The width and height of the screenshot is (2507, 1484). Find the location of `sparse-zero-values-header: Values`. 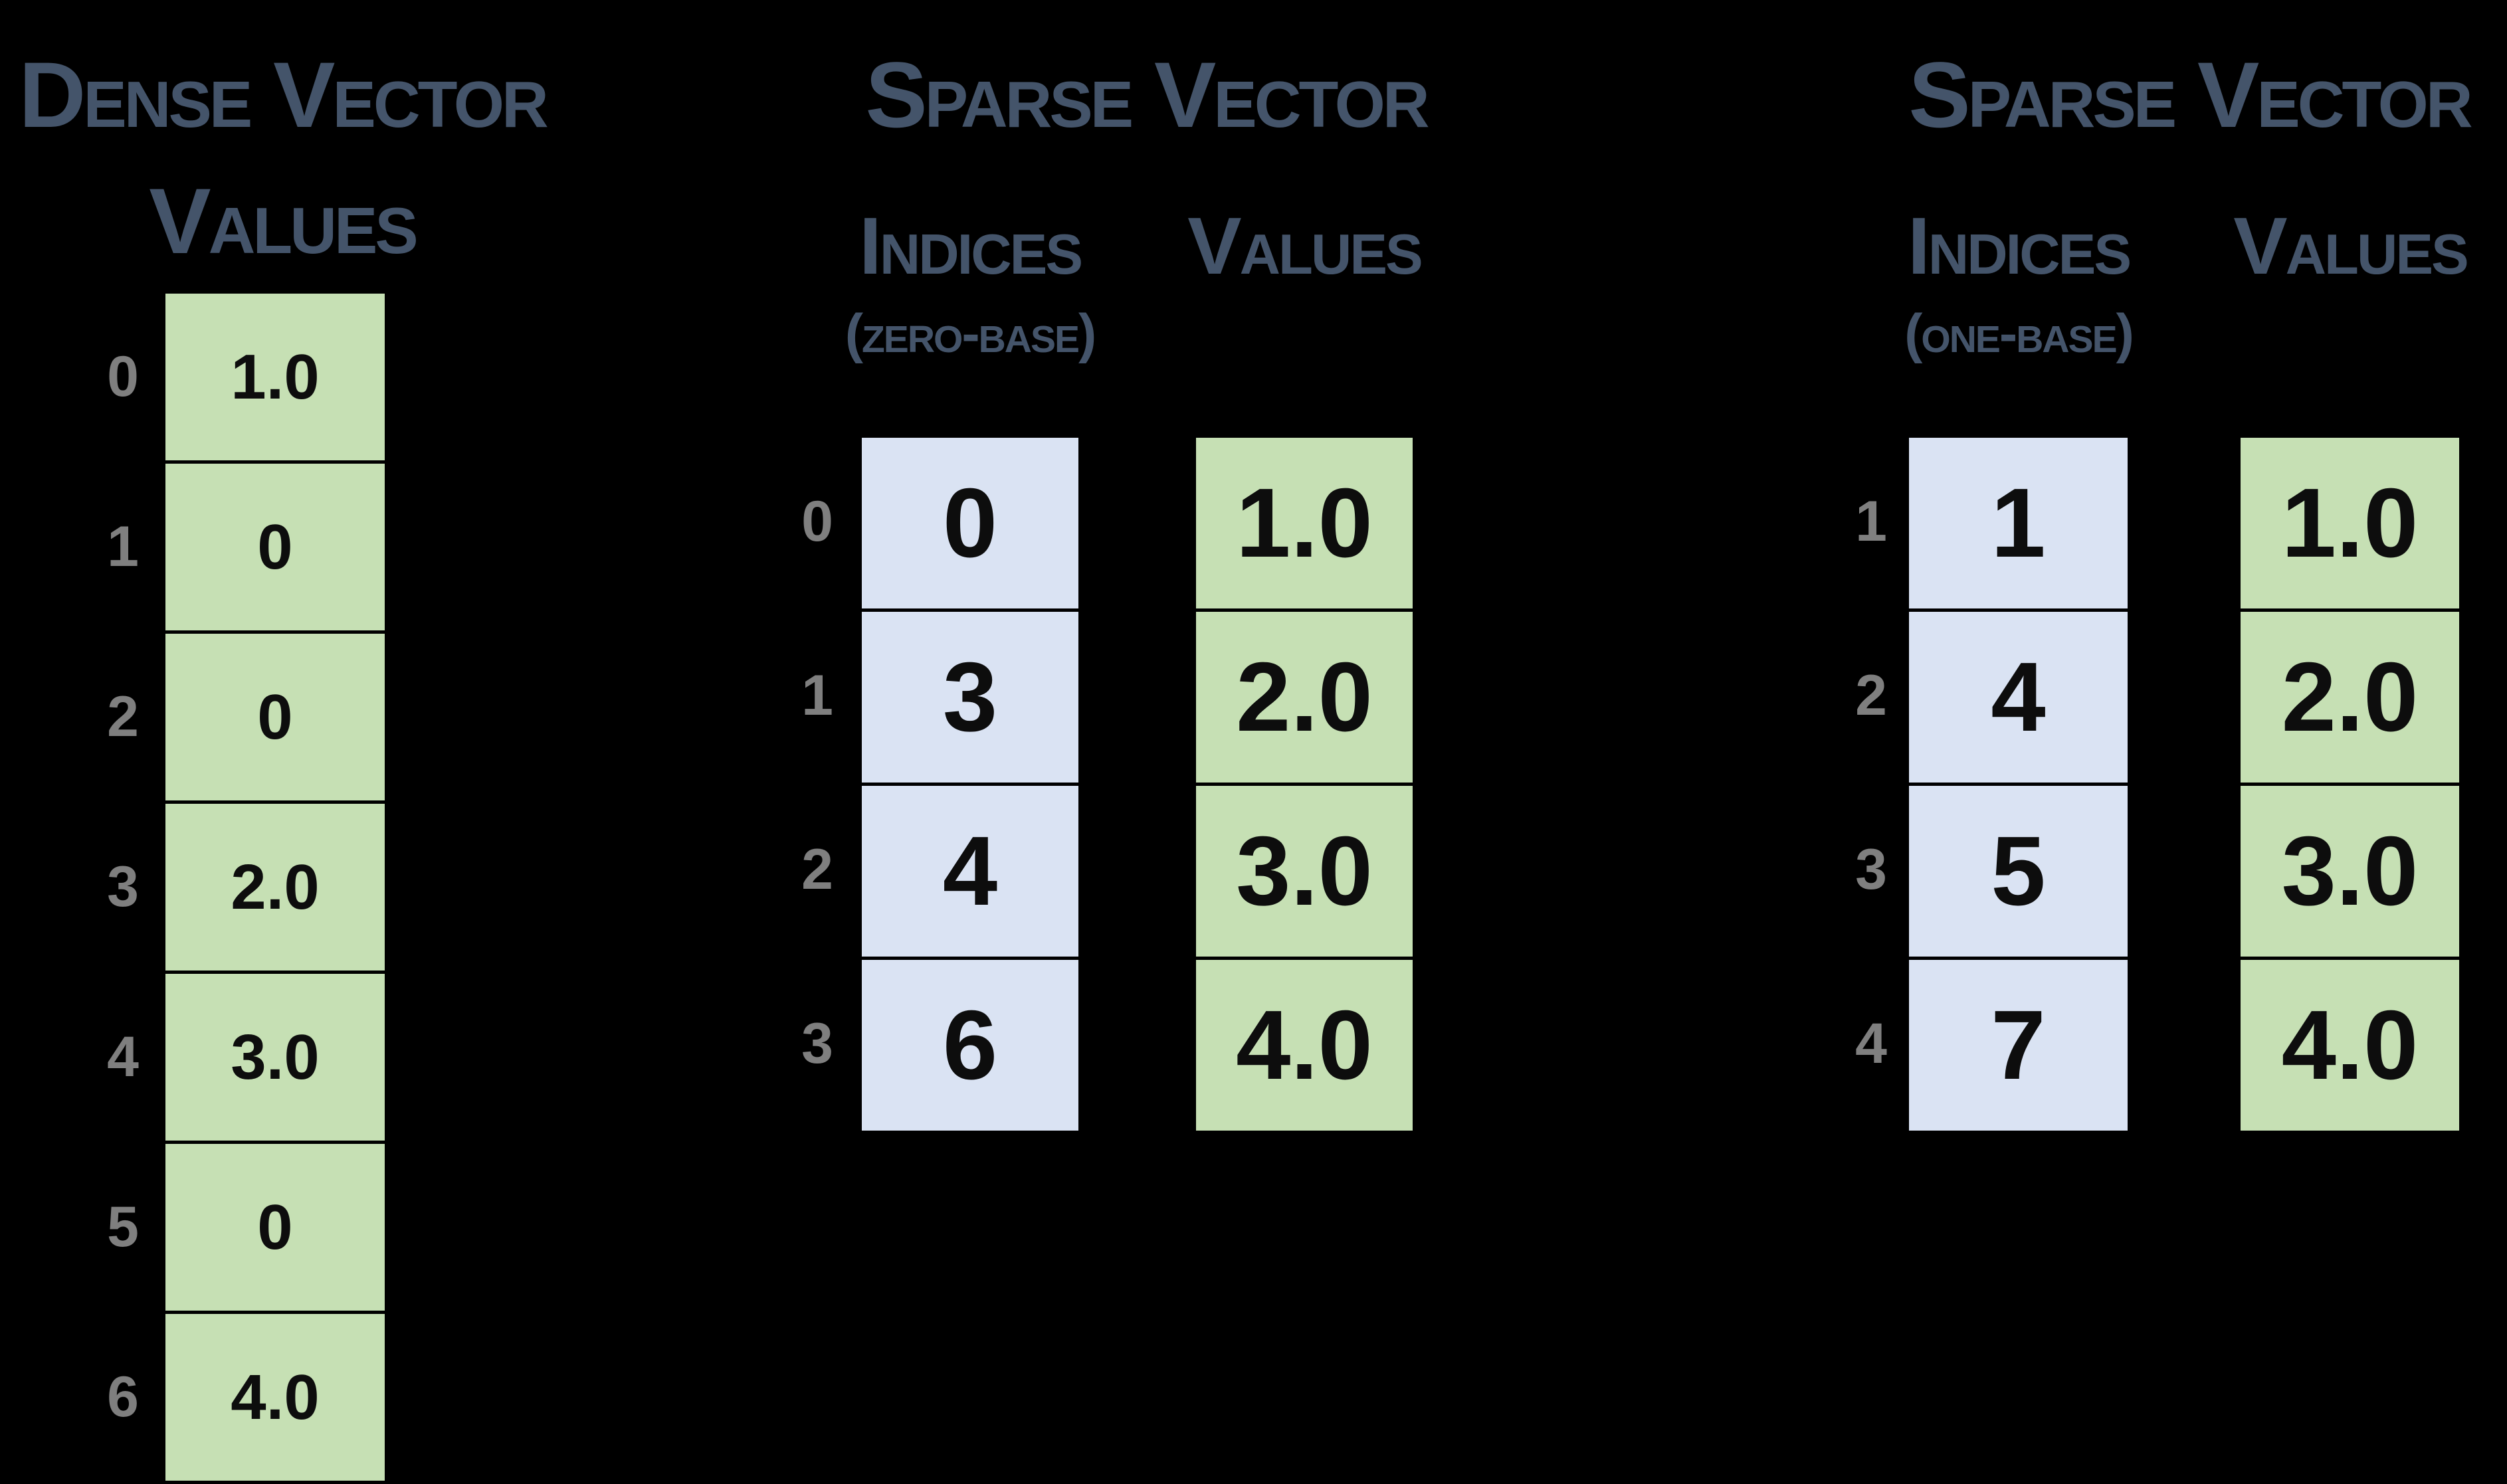

sparse-zero-values-header: Values is located at coordinates (1305, 246).